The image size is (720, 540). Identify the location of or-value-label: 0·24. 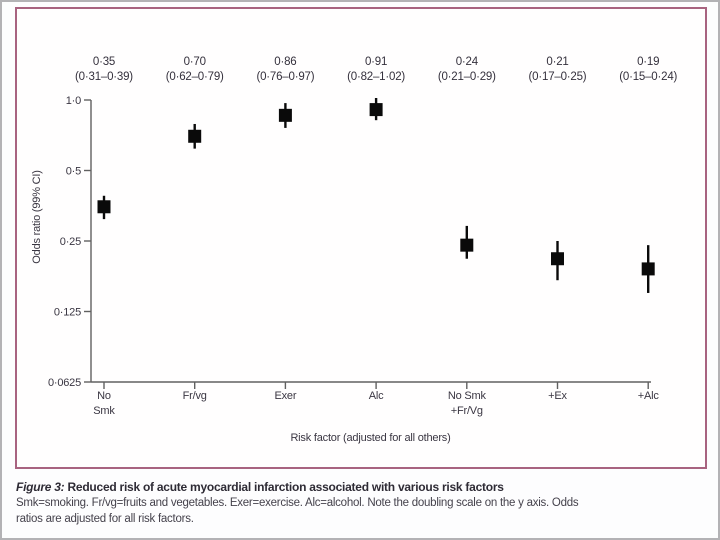
(467, 62).